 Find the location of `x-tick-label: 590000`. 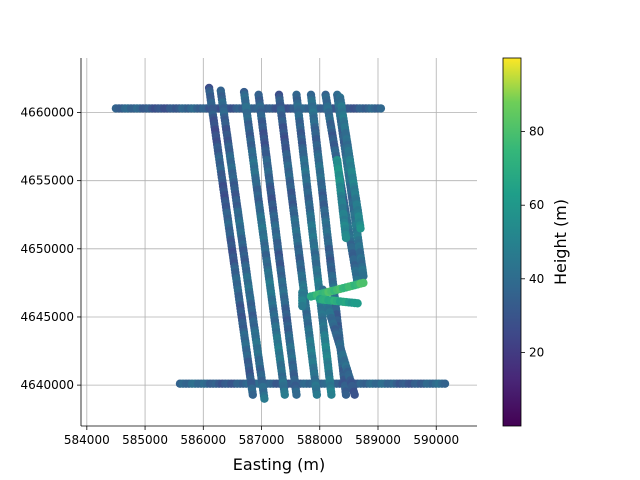

x-tick-label: 590000 is located at coordinates (436, 440).